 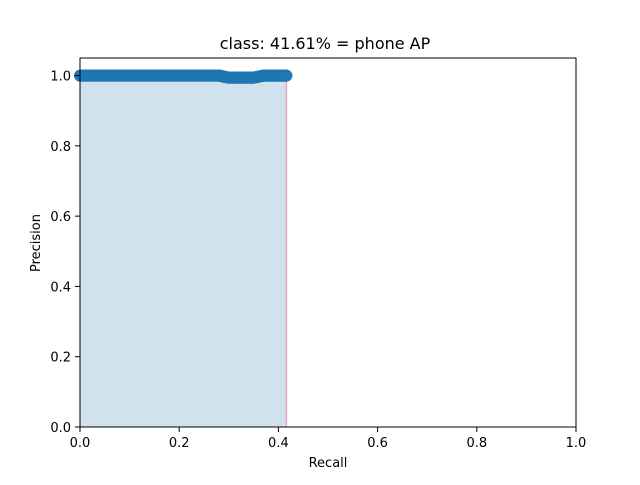 I want to click on chart-title: class: 41.61% = phone AP, so click(x=325, y=43).